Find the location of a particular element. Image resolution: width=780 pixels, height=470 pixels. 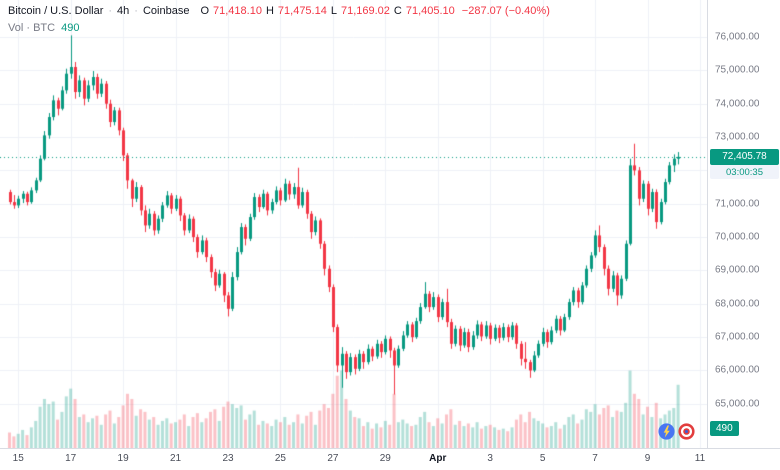

interval-label: 4h is located at coordinates (123, 11).